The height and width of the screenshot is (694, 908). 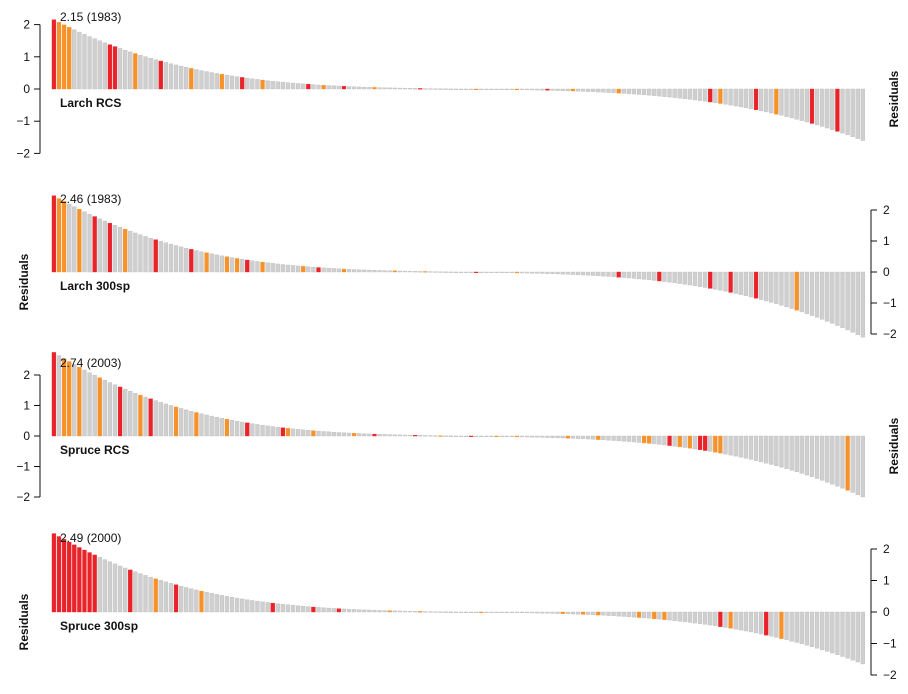 I want to click on y-tick-label: −1, so click(x=890, y=303).